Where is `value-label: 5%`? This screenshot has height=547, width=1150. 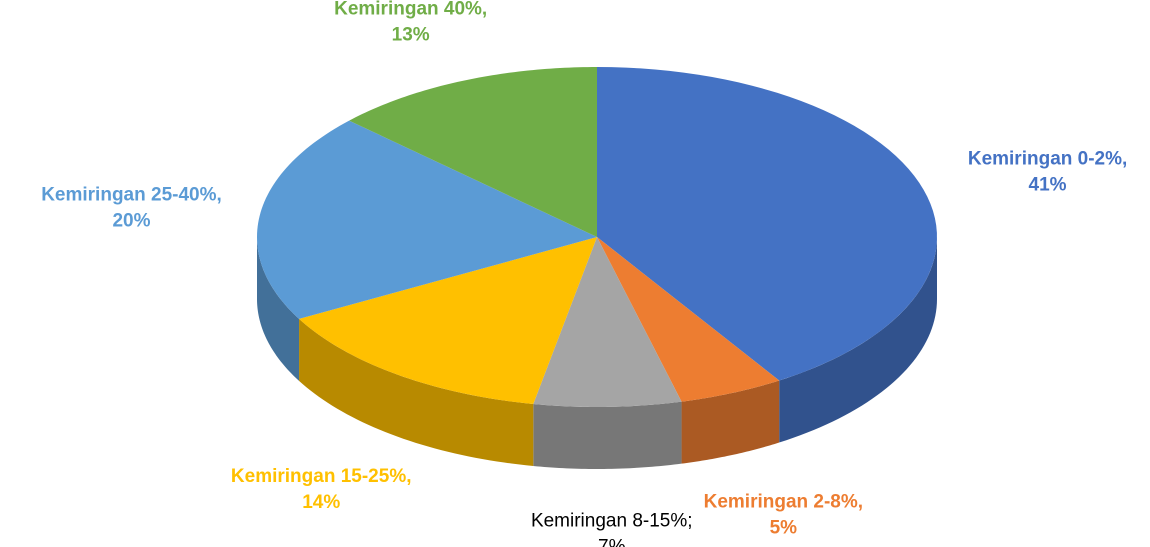 value-label: 5% is located at coordinates (784, 527).